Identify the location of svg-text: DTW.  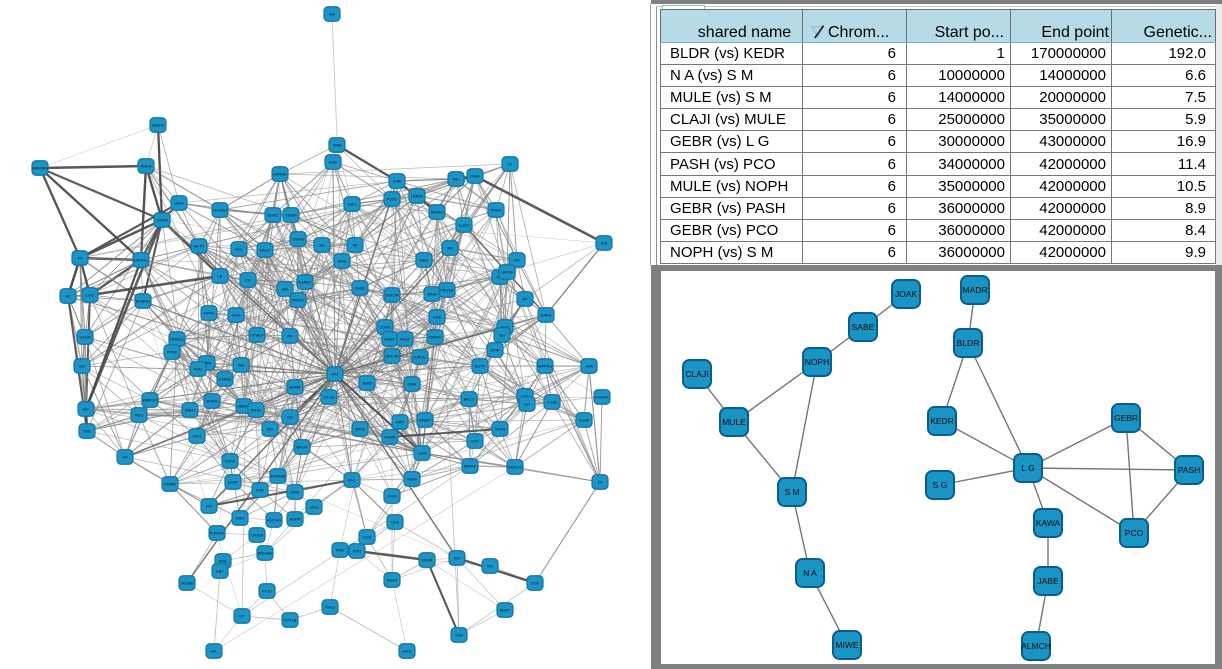
(494, 350).